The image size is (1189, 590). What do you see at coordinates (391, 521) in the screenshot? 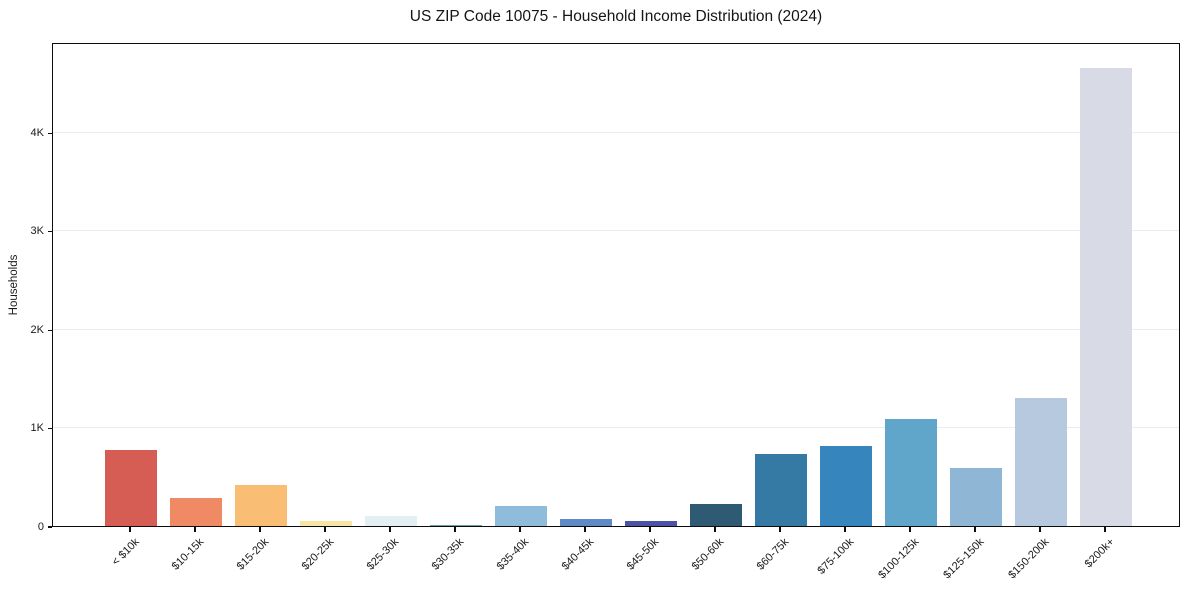
I see `bar-$25-30k` at bounding box center [391, 521].